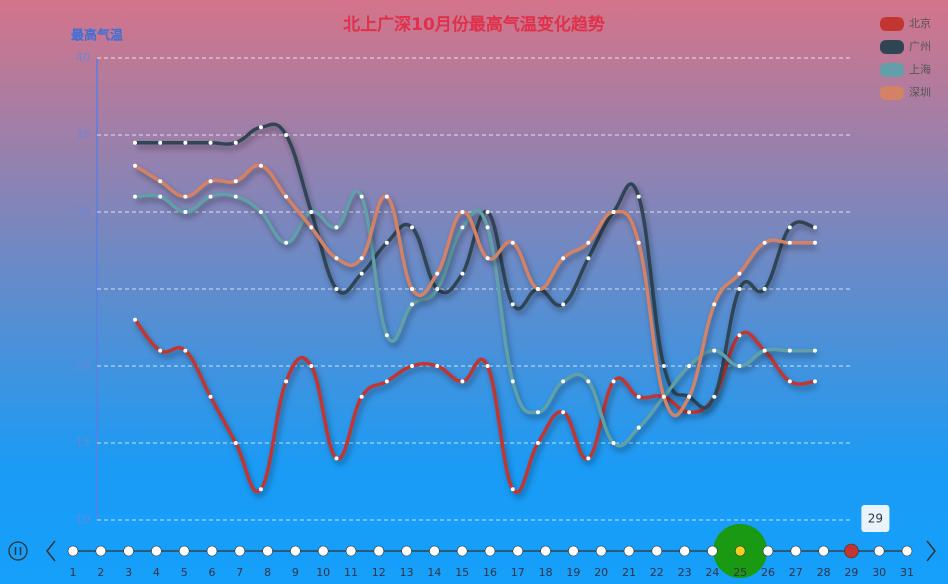 Image resolution: width=948 pixels, height=584 pixels. Describe the element at coordinates (323, 572) in the screenshot. I see `timeline-label: 10` at that location.